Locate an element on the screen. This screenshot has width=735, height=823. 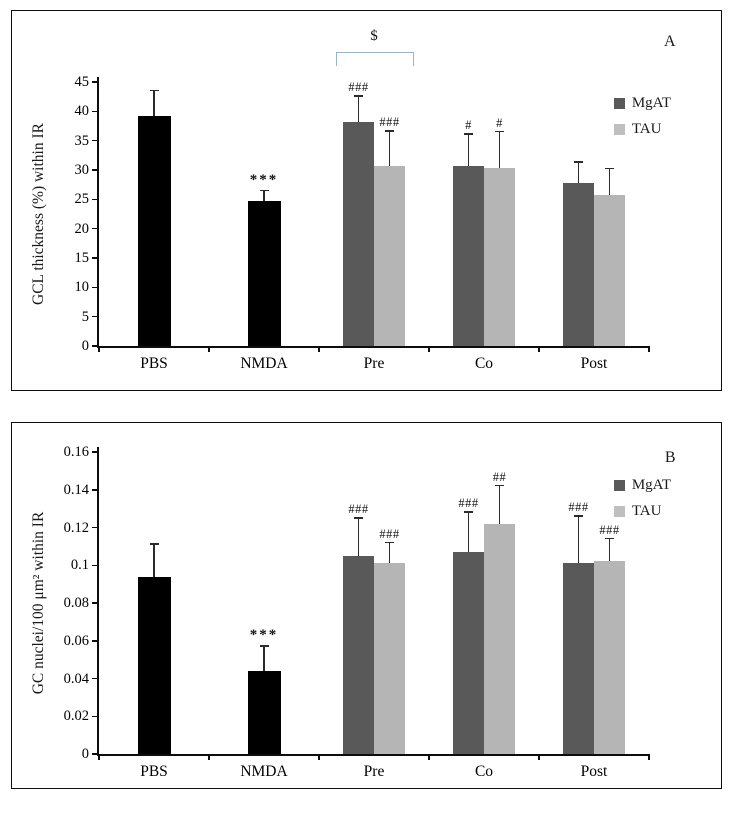
y-axis-title: GCL thickness (%) within IR is located at coordinates (38, 214).